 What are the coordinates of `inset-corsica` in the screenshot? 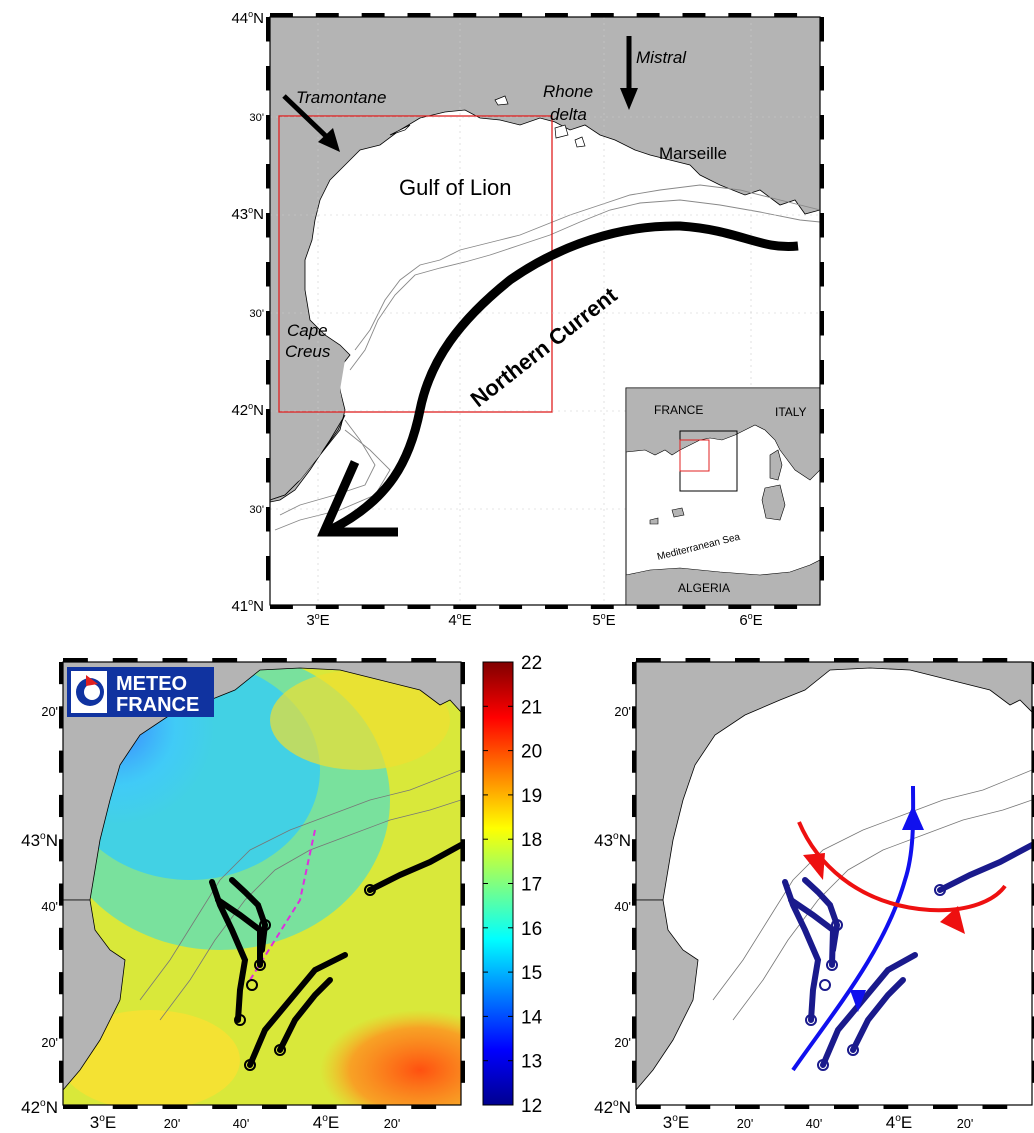 It's located at (776, 465).